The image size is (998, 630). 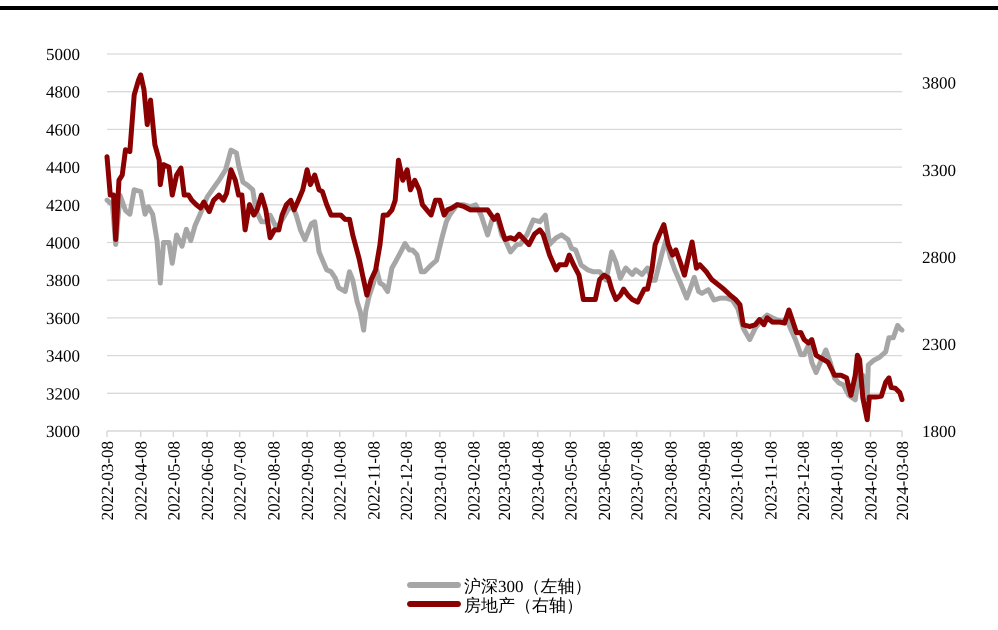 What do you see at coordinates (902, 480) in the screenshot?
I see `x-tick-label: 2024-03-08` at bounding box center [902, 480].